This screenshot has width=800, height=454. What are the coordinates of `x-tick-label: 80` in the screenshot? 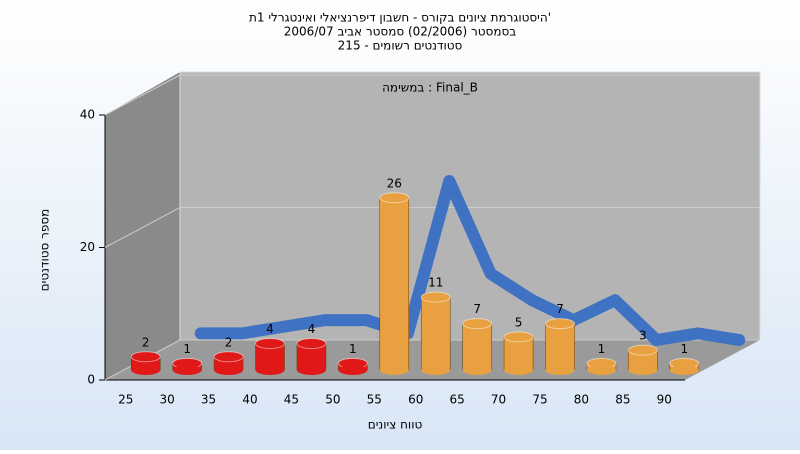 It's located at (581, 400).